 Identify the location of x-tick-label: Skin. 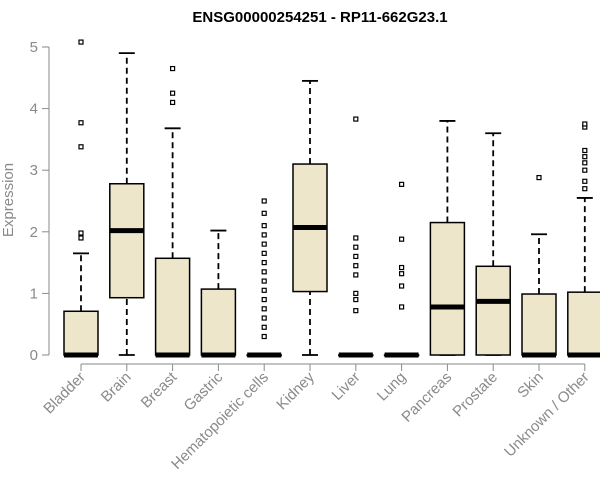
(530, 385).